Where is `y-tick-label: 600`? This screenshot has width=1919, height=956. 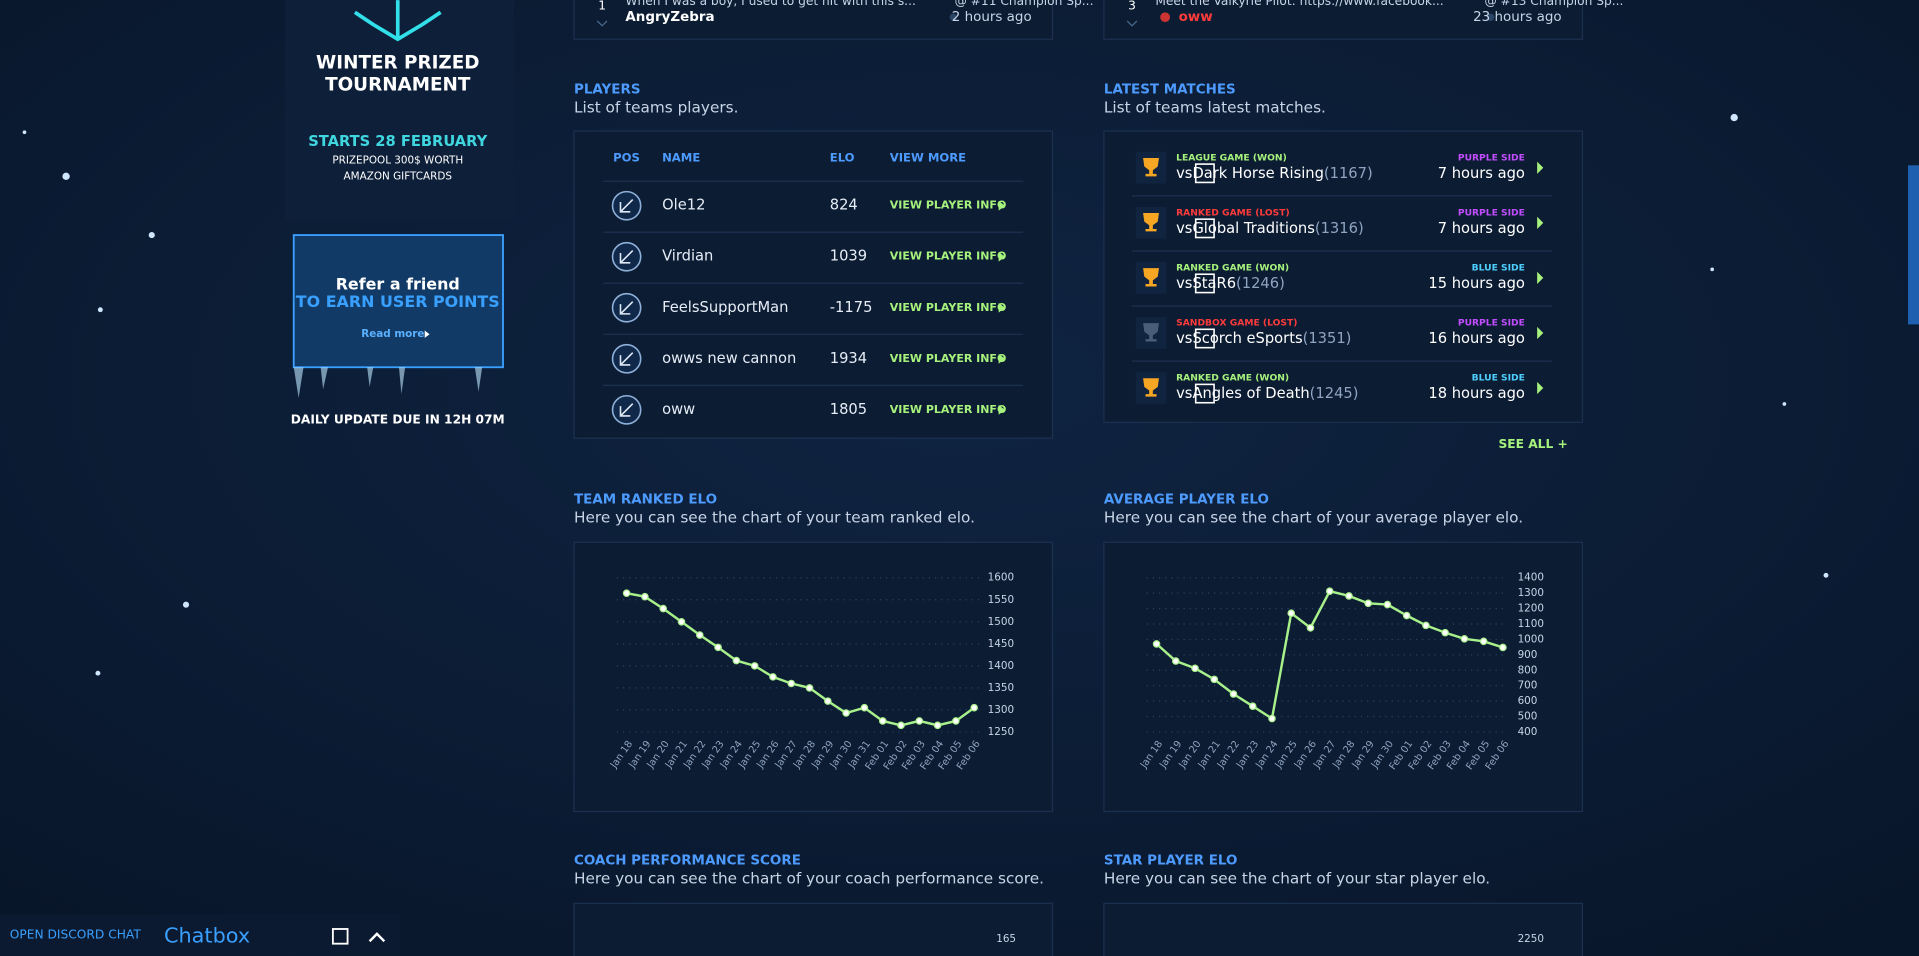 y-tick-label: 600 is located at coordinates (1528, 701).